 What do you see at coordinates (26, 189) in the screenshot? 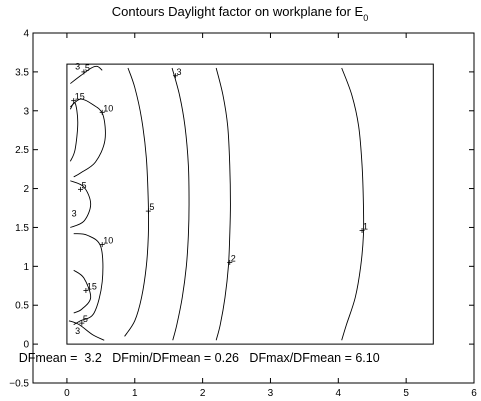
I see `y-tick-label: 2` at bounding box center [26, 189].